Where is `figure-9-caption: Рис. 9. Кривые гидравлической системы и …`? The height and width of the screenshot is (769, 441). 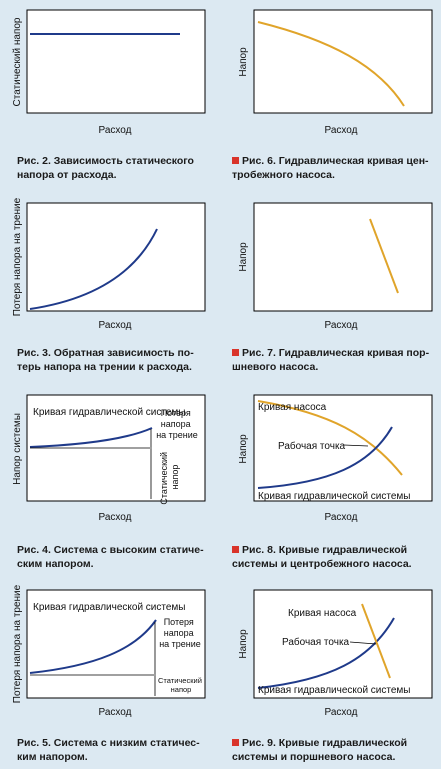
figure-9-caption: Рис. 9. Кривые гидравлической системы и … is located at coordinates (336, 750).